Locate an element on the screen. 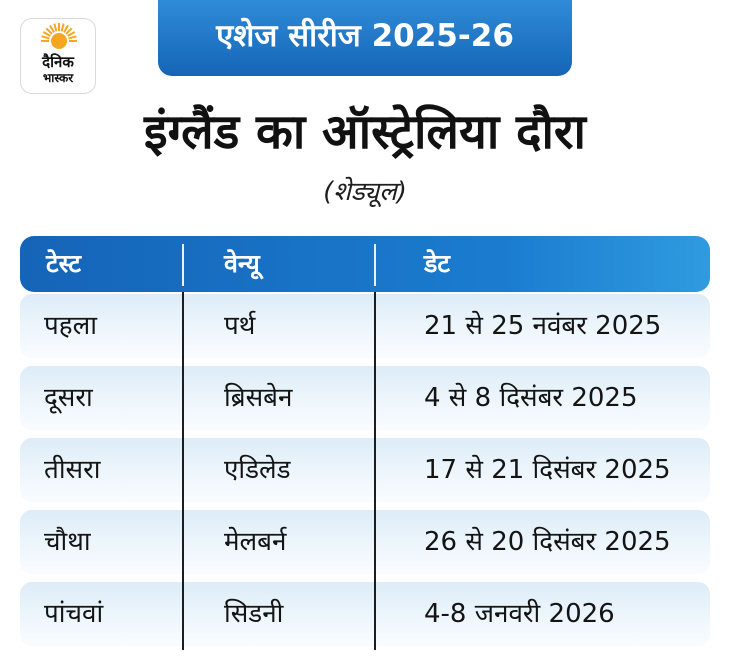  page-title: इंग्लैंड का ऑस्ट्रेलिया दौरा is located at coordinates (365, 132).